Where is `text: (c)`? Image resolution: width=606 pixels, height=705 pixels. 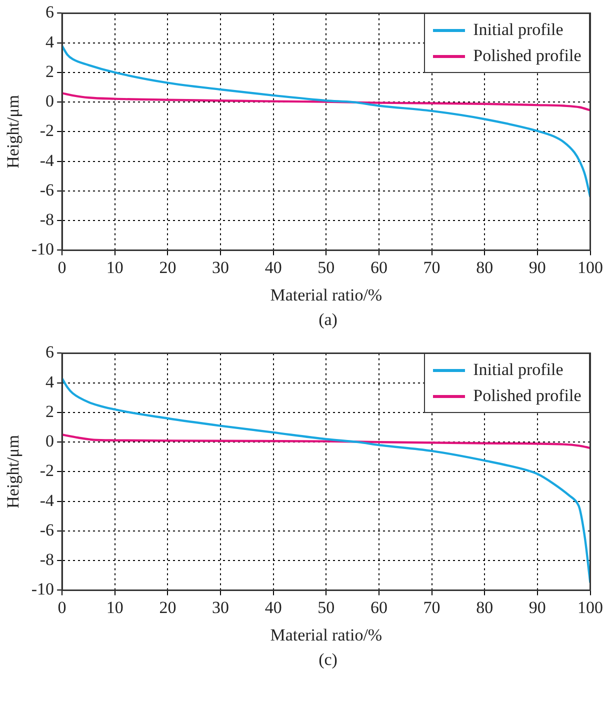 text: (c) is located at coordinates (328, 660).